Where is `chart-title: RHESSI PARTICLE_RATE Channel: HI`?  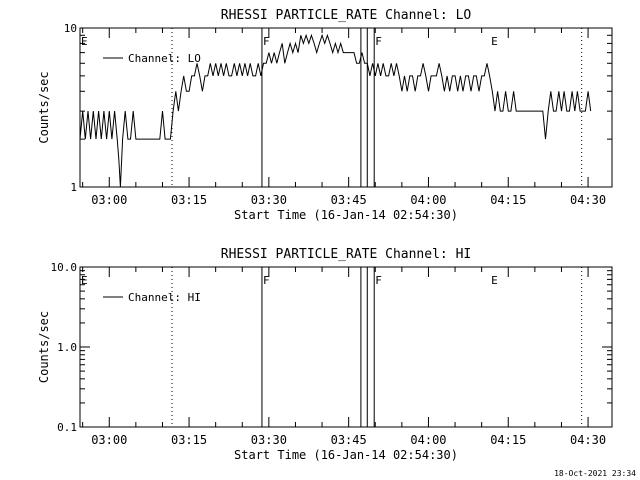
chart-title: RHESSI PARTICLE_RATE Channel: HI is located at coordinates (346, 254).